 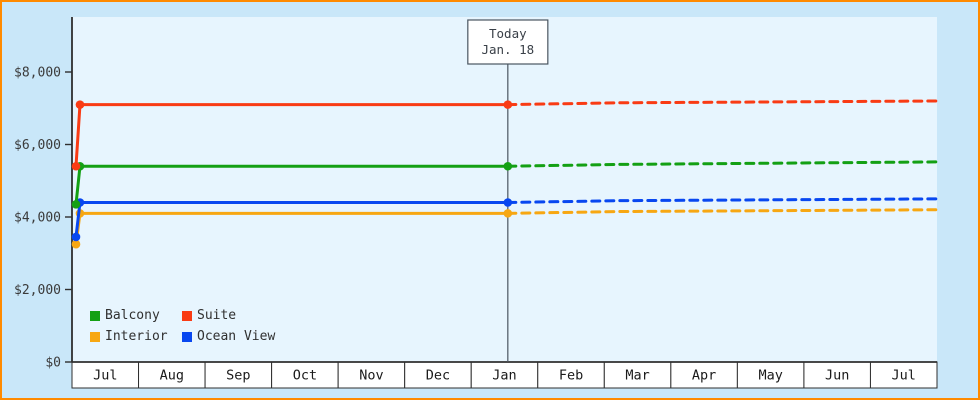 I want to click on legend-item-interior: Interior, so click(x=136, y=337).